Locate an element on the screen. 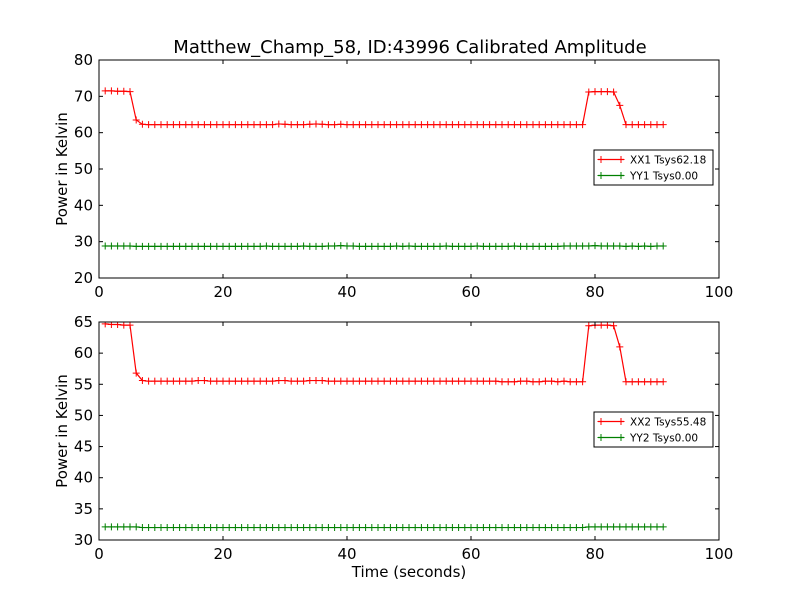 The width and height of the screenshot is (800, 600). y-tick-label: 60 is located at coordinates (83, 133).